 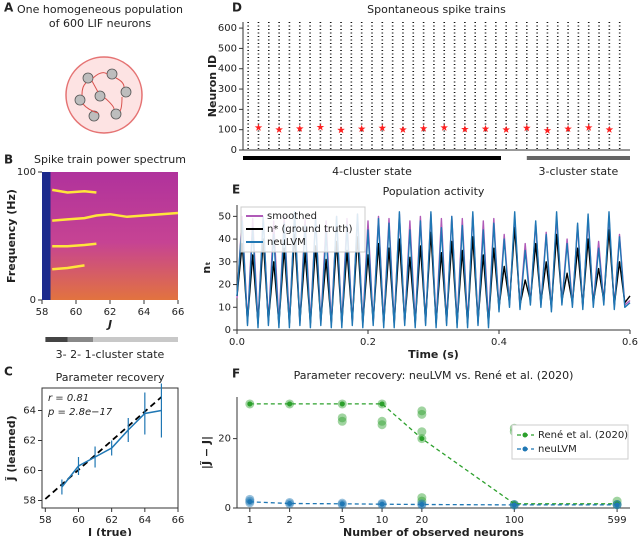 I want to click on y-axis-label: Neuron ID, so click(x=212, y=86).